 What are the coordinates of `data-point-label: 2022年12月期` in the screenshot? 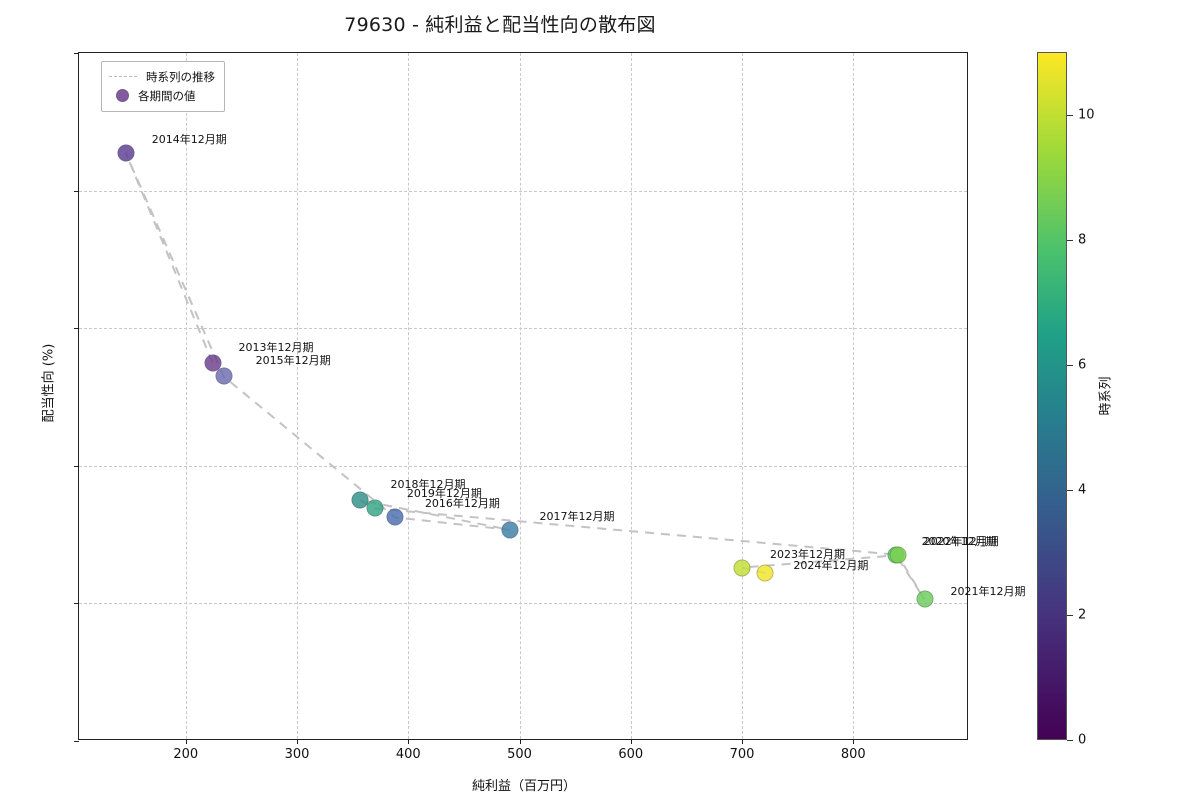 It's located at (961, 542).